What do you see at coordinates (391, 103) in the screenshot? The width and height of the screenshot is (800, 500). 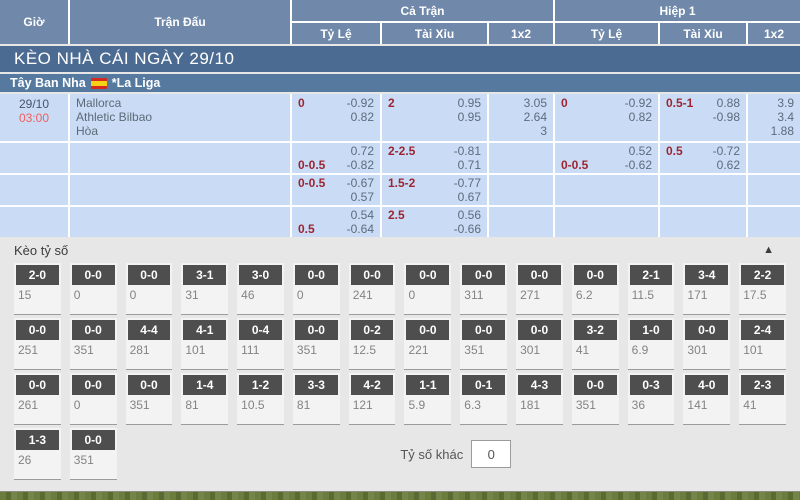 I see `handicap-value: 2` at bounding box center [391, 103].